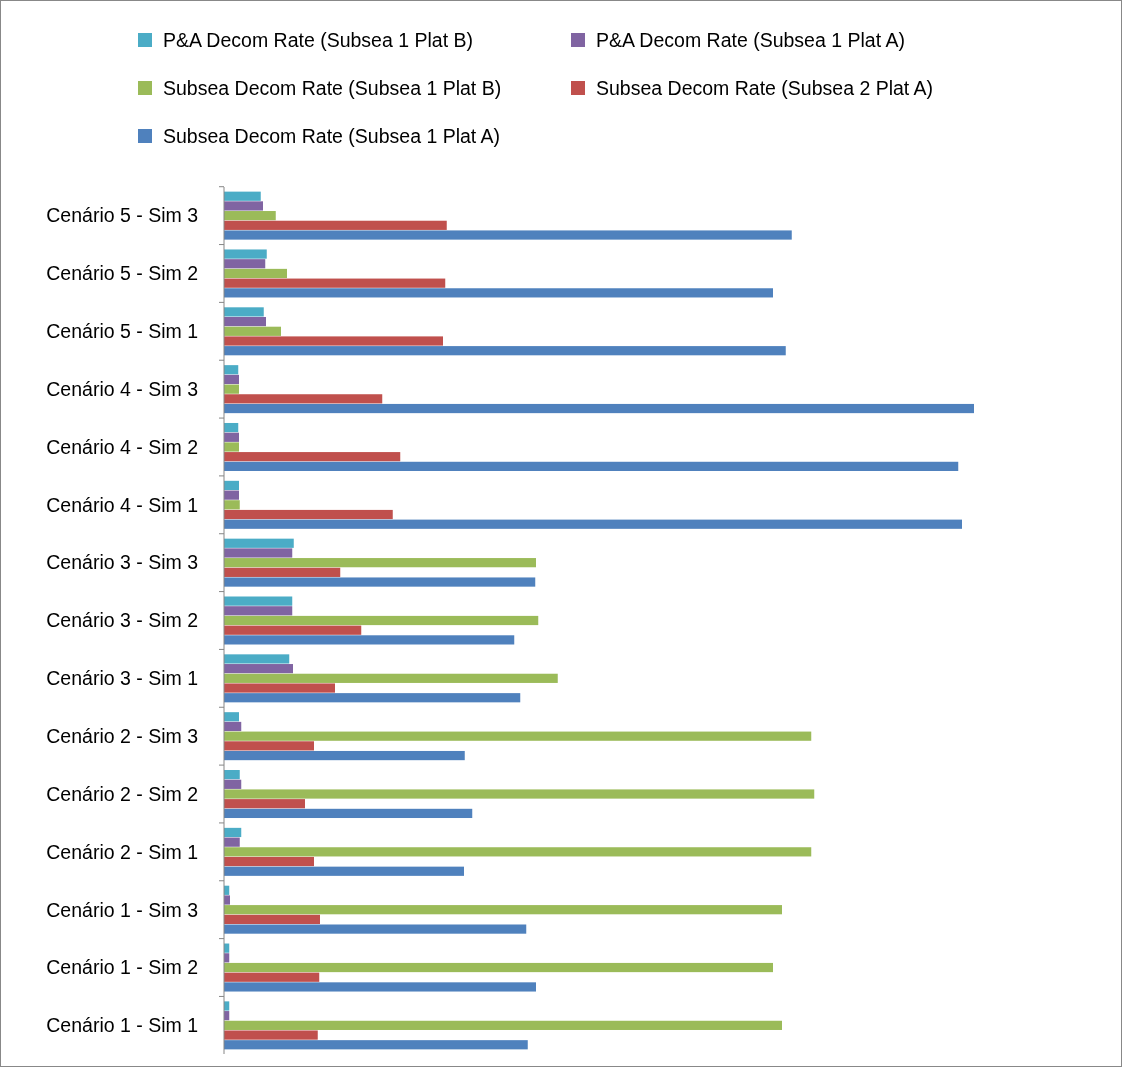 The height and width of the screenshot is (1083, 1138). I want to click on y-tick-label: Cenário 1 - Sim 1, so click(122, 1025).